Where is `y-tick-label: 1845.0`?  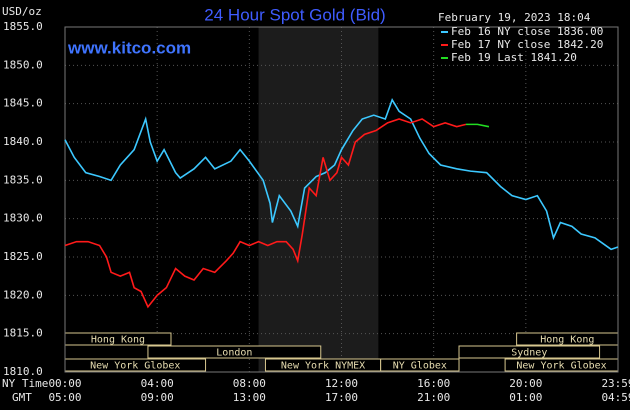
y-tick-label: 1845.0 is located at coordinates (23, 103).